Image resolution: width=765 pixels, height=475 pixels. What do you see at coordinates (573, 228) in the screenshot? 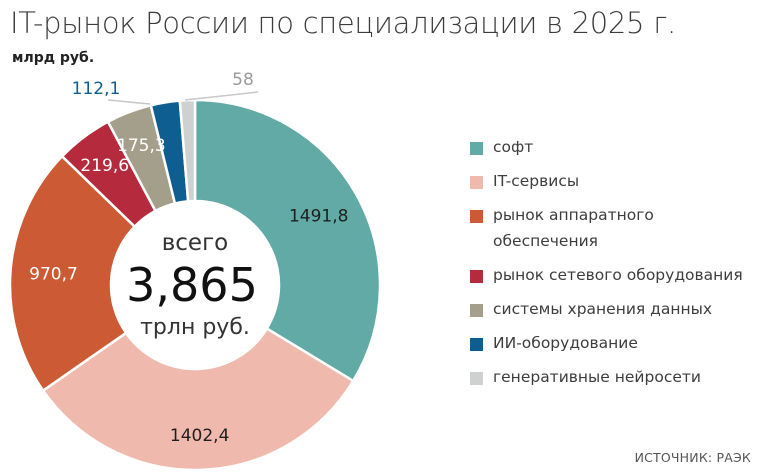
I see `legend-label-2: рынок аппаратного обеспечения` at bounding box center [573, 228].